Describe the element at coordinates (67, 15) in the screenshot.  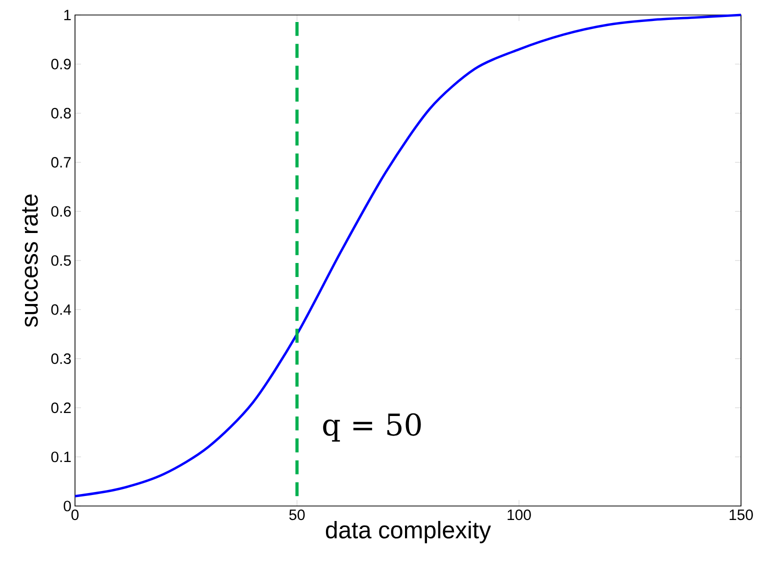
I see `y-tick-label: 1` at that location.